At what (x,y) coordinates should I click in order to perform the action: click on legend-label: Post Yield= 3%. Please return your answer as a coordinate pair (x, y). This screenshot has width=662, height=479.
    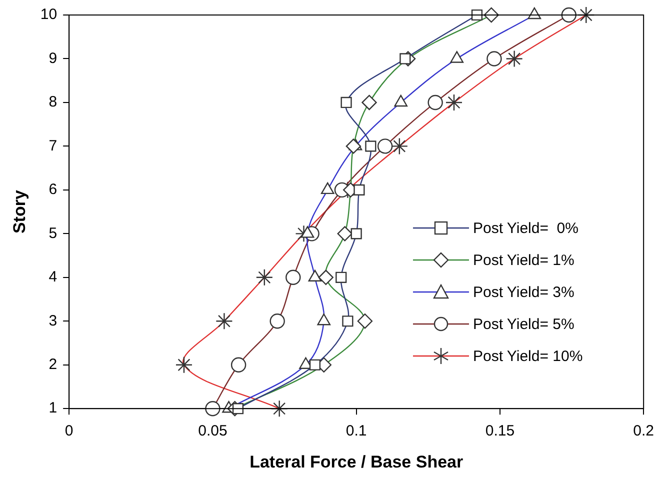
    Looking at the image, I should click on (523, 292).